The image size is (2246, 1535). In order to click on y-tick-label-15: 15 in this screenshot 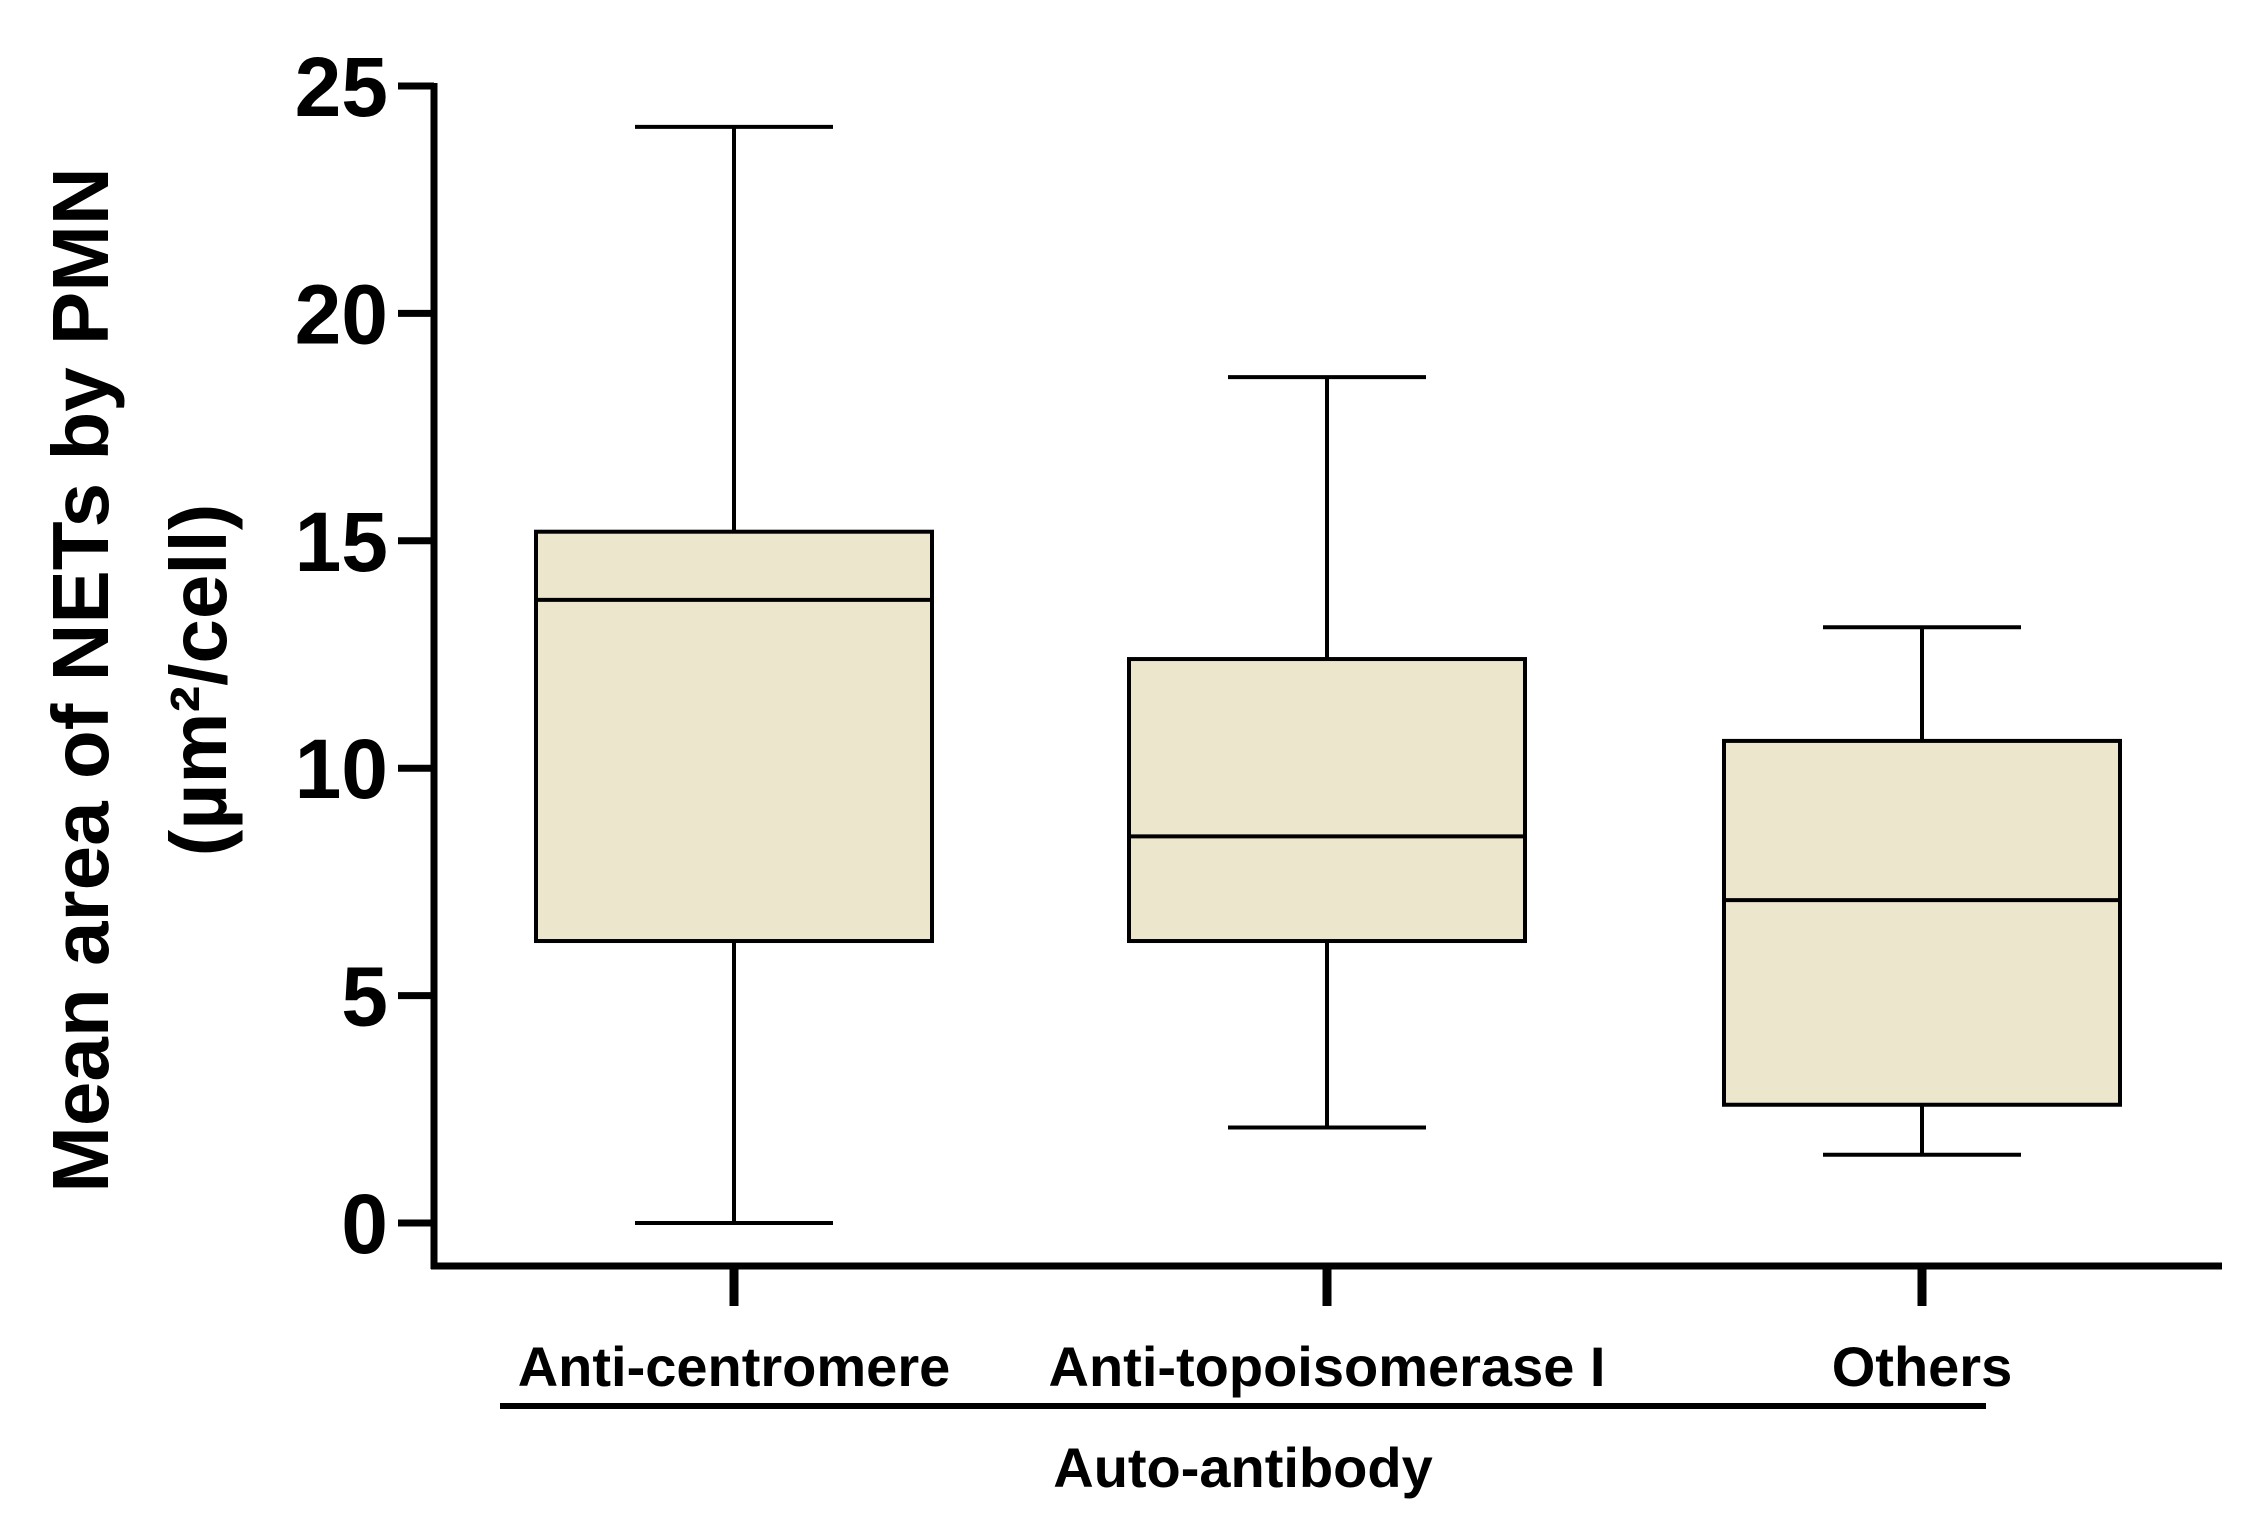, I will do `click(341, 542)`.